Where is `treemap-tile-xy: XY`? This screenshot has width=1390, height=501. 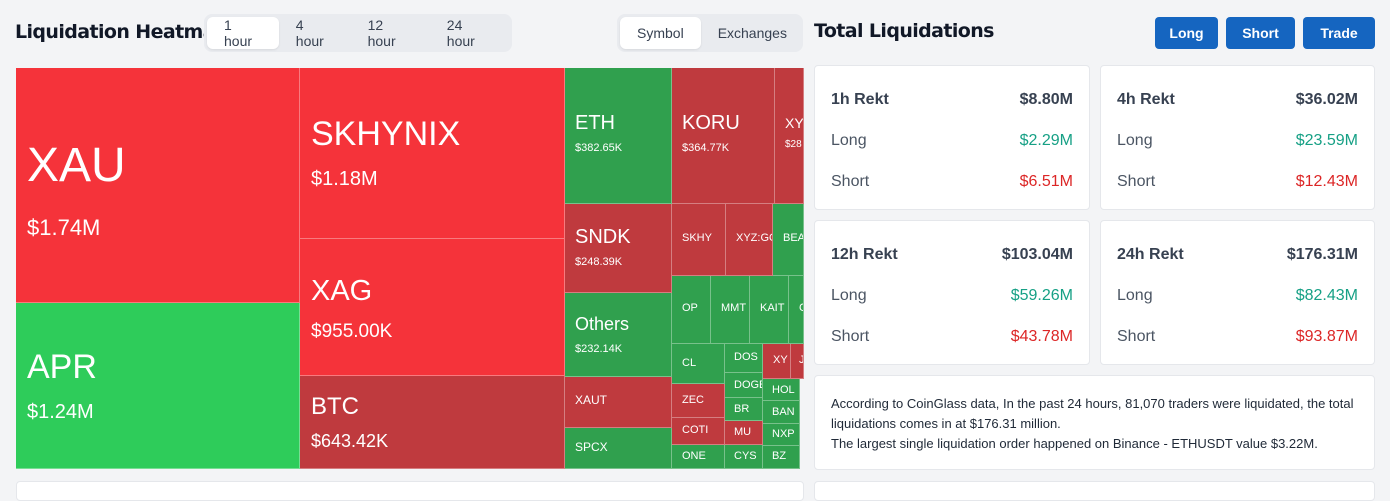 treemap-tile-xy: XY is located at coordinates (777, 361).